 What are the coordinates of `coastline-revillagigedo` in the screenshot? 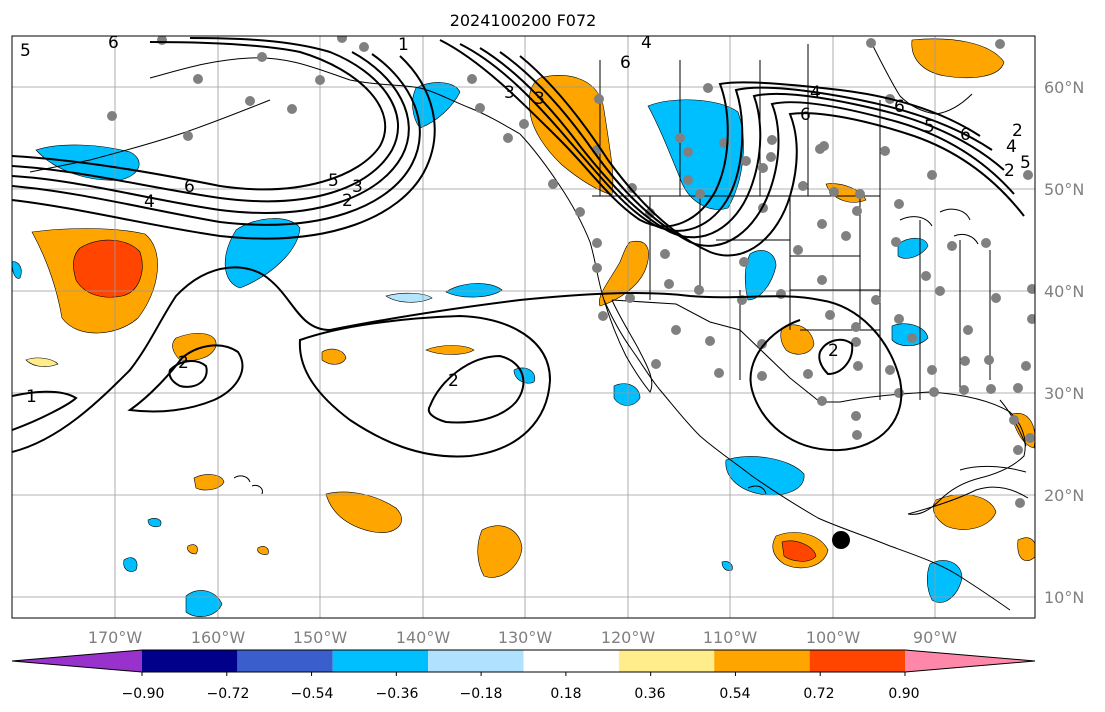 It's located at (757, 490).